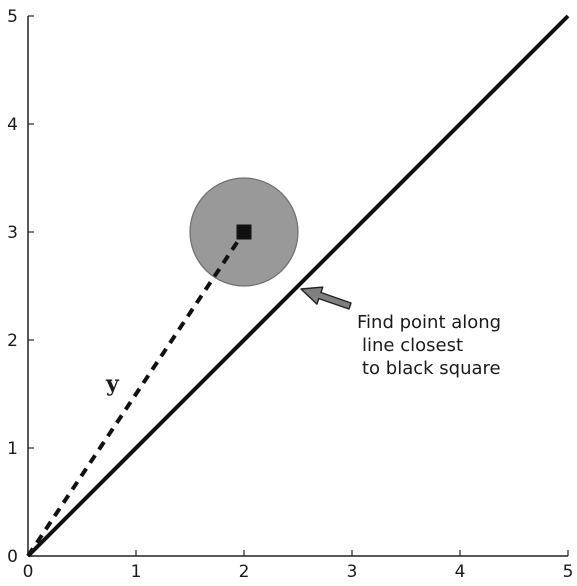 Image resolution: width=577 pixels, height=586 pixels. What do you see at coordinates (136, 572) in the screenshot?
I see `x-tick-label-1: 1` at bounding box center [136, 572].